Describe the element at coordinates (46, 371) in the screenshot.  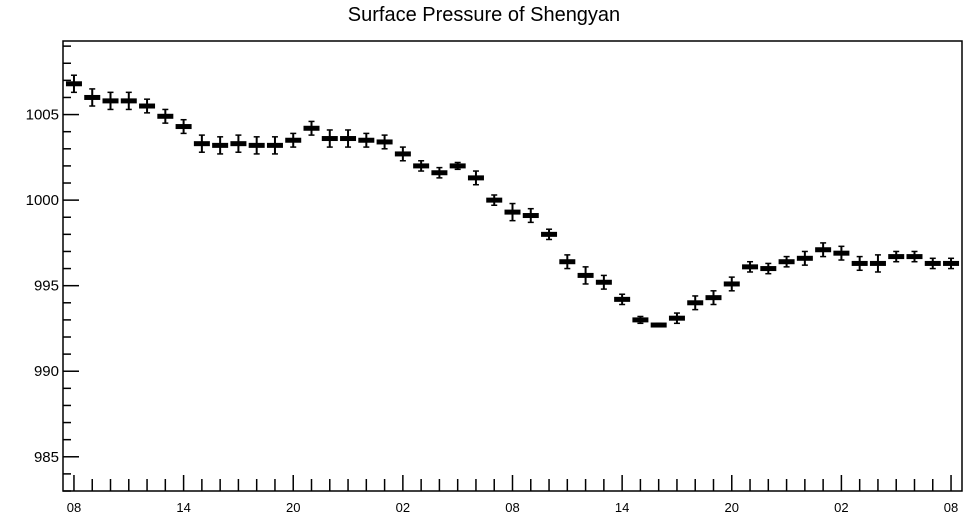
I see `y-tick-label: 990` at that location.